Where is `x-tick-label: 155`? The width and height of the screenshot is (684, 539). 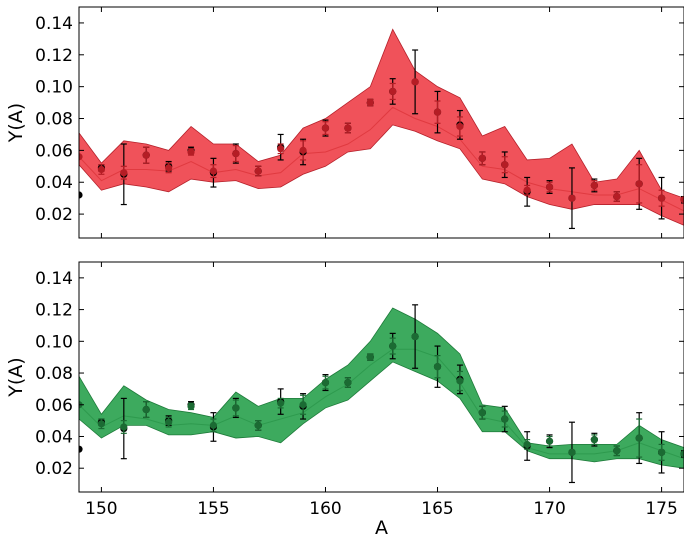
x-tick-label: 155 is located at coordinates (213, 509).